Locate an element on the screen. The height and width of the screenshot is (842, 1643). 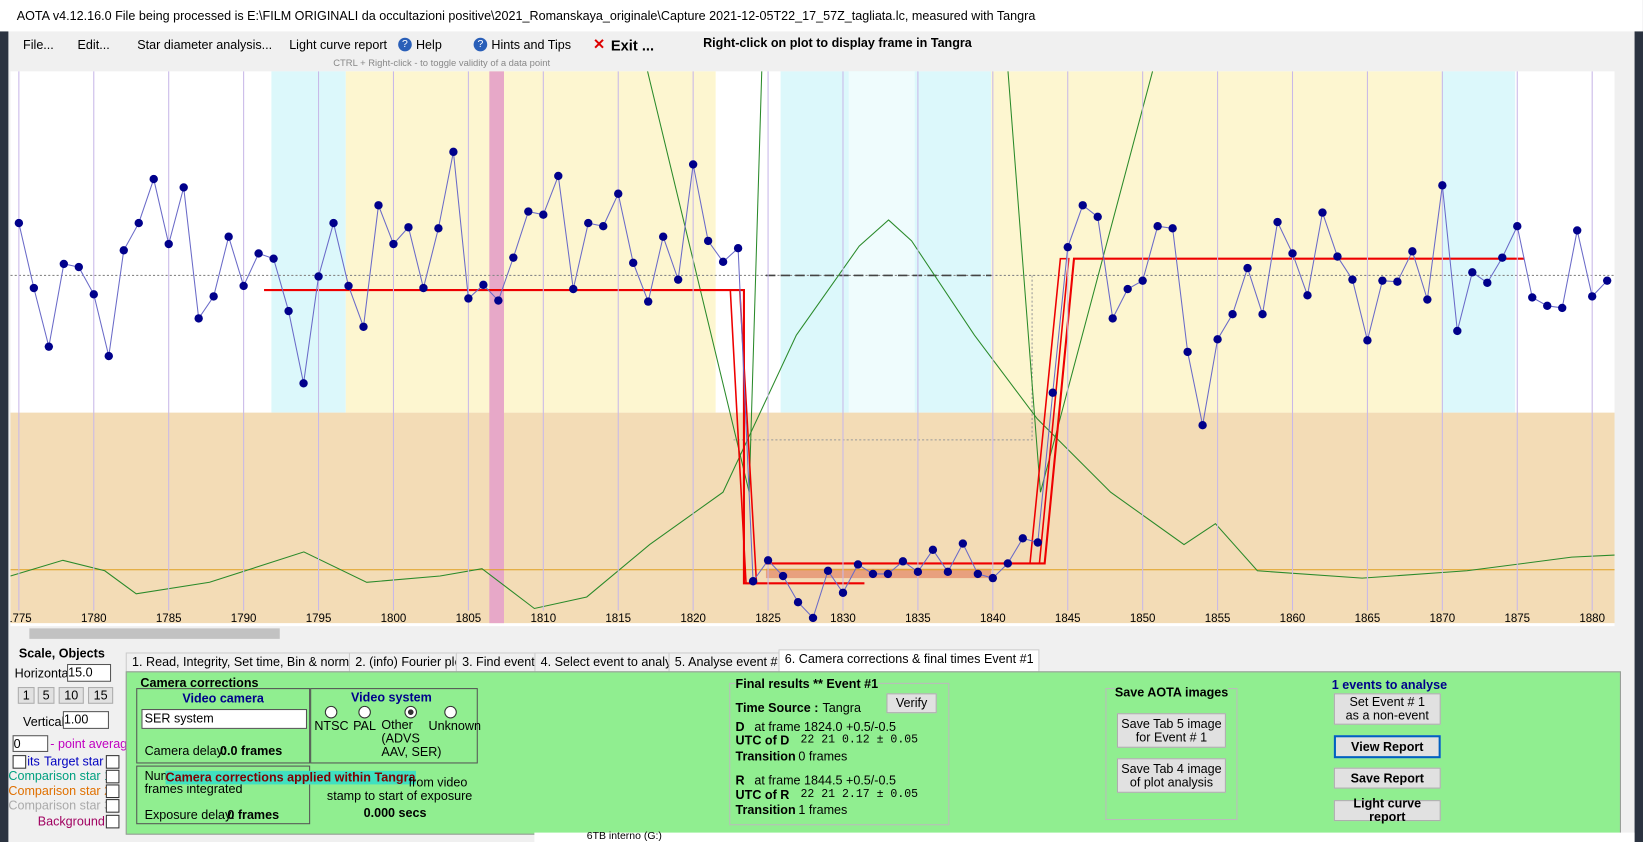
v-scale: 1.00 is located at coordinates (85, 720).